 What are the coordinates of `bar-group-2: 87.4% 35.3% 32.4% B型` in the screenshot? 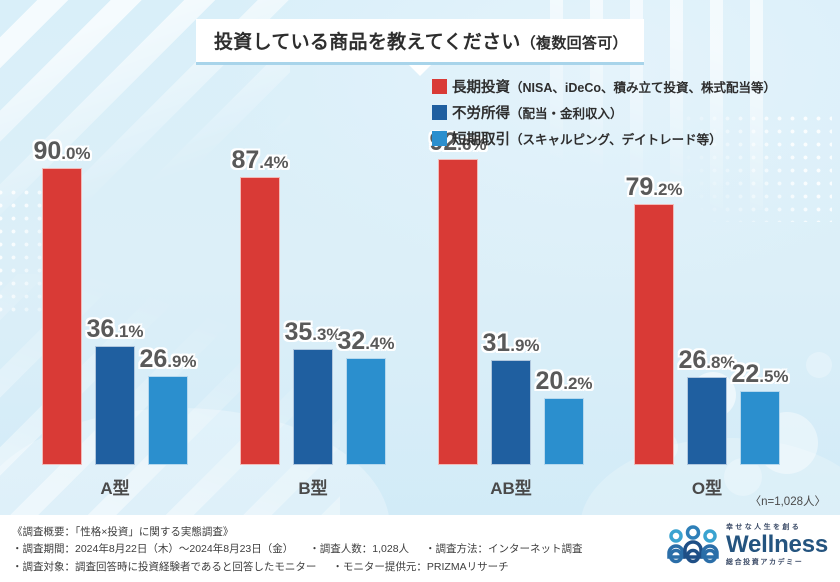 It's located at (313, 322).